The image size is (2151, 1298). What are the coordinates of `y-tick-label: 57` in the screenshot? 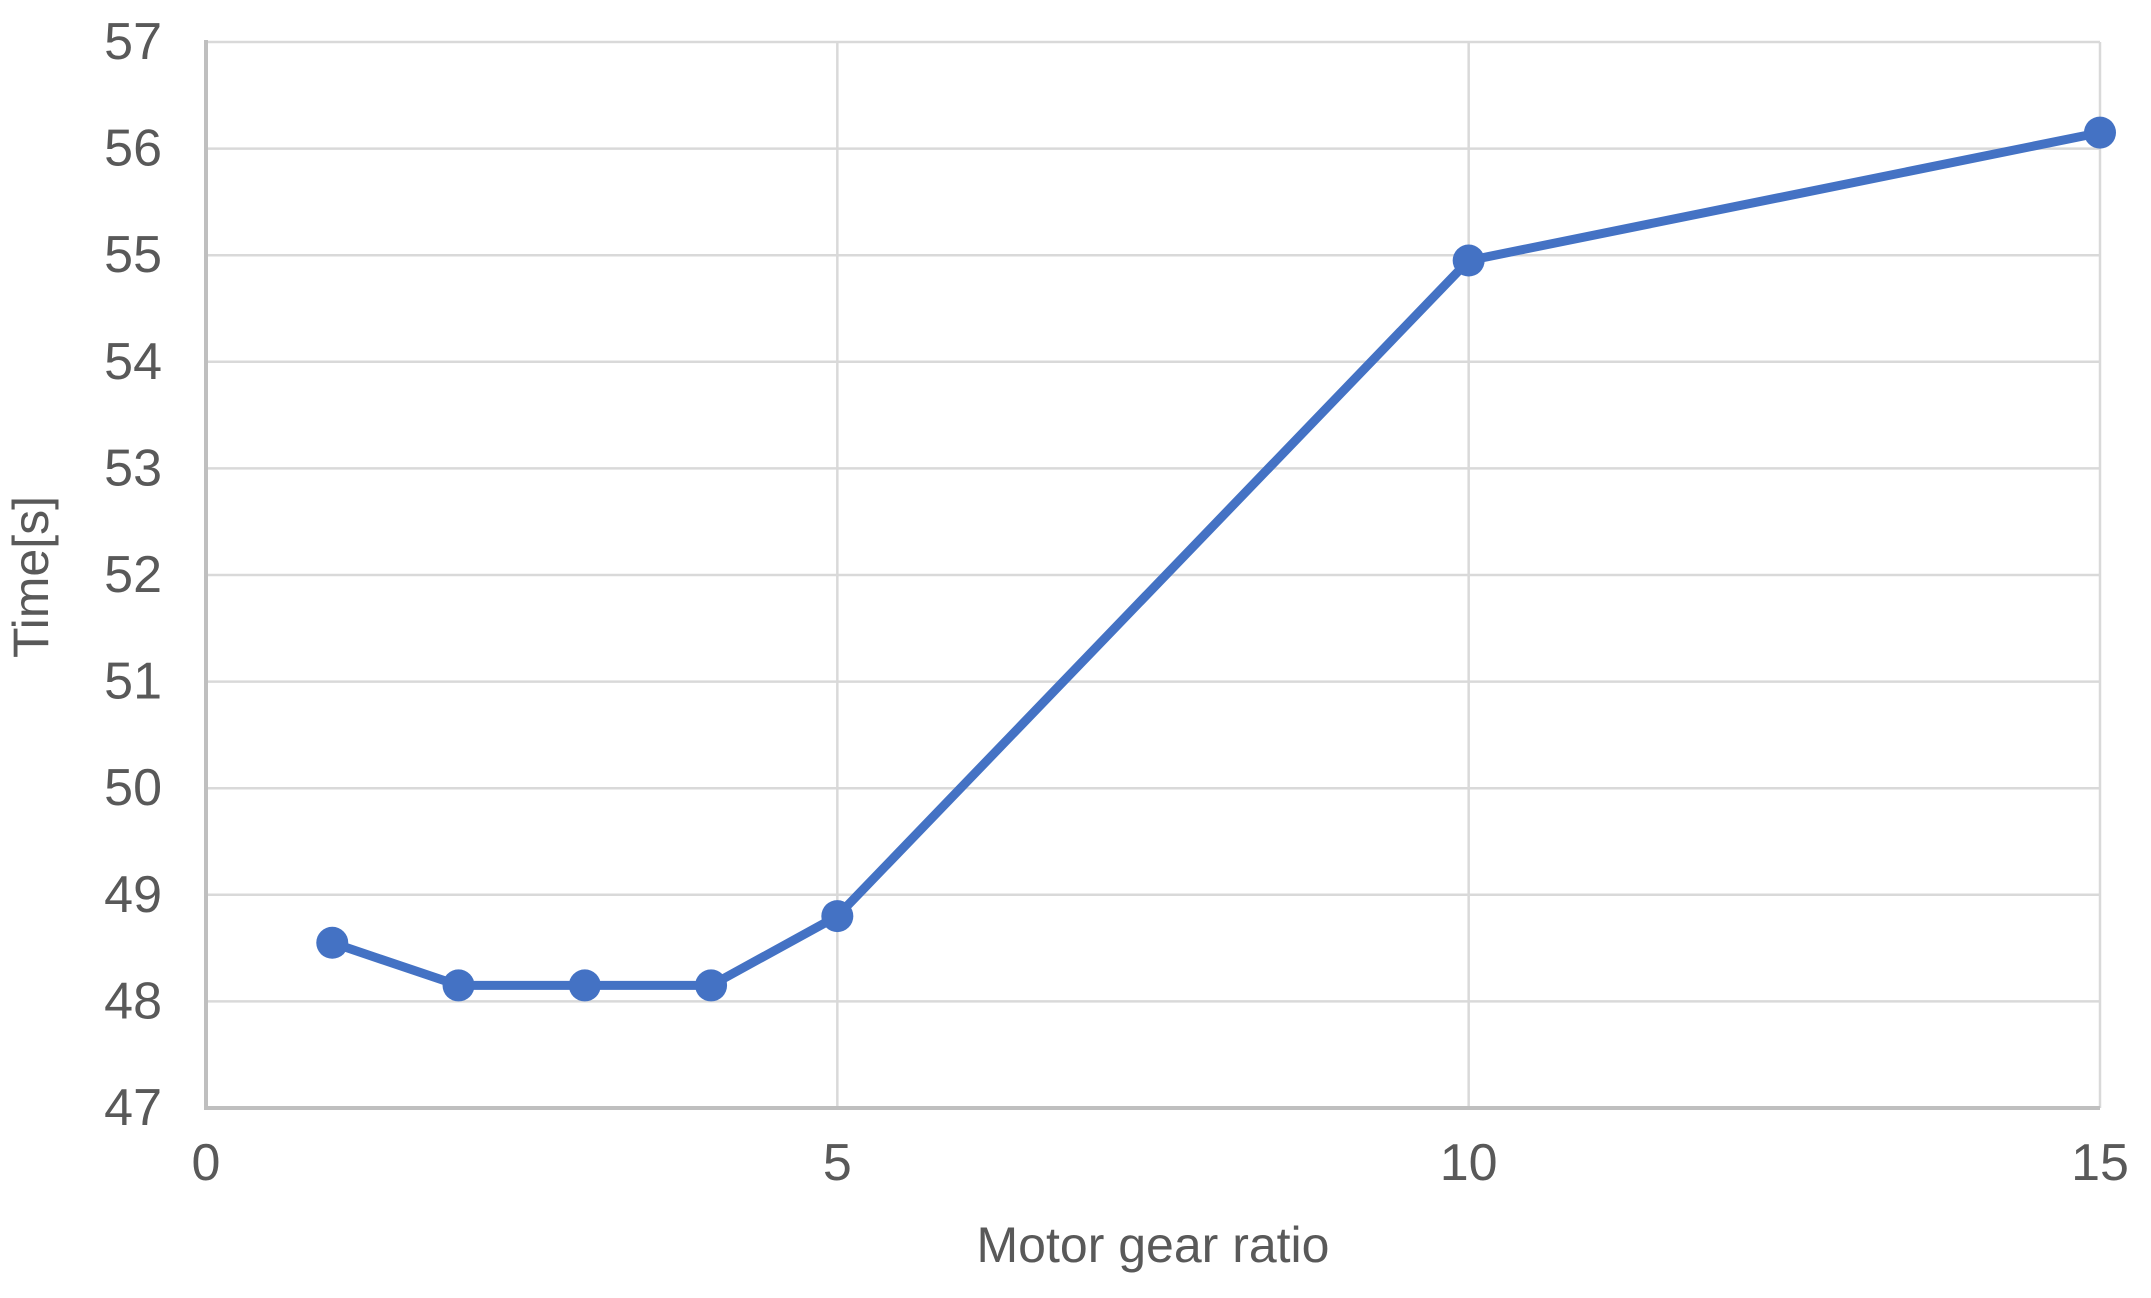 It's located at (133, 42).